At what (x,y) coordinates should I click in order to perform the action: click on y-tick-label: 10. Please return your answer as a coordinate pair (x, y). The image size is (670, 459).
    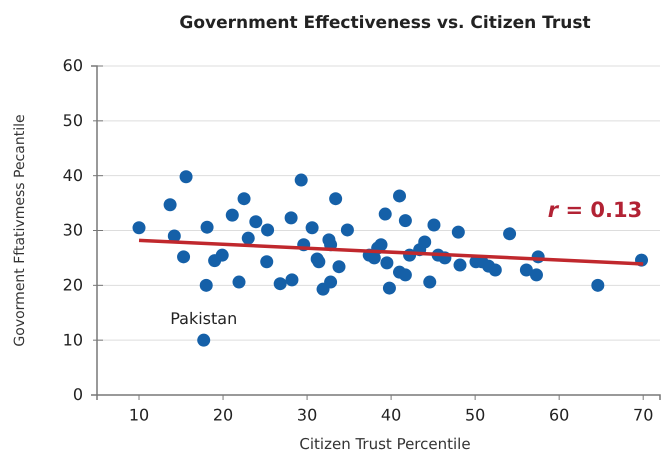
    Looking at the image, I should click on (72, 340).